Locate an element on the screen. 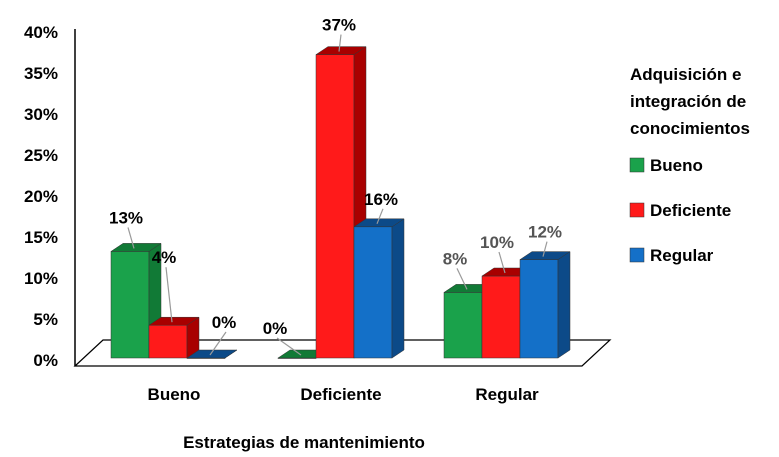 The image size is (779, 457). data-label: 10% is located at coordinates (497, 242).